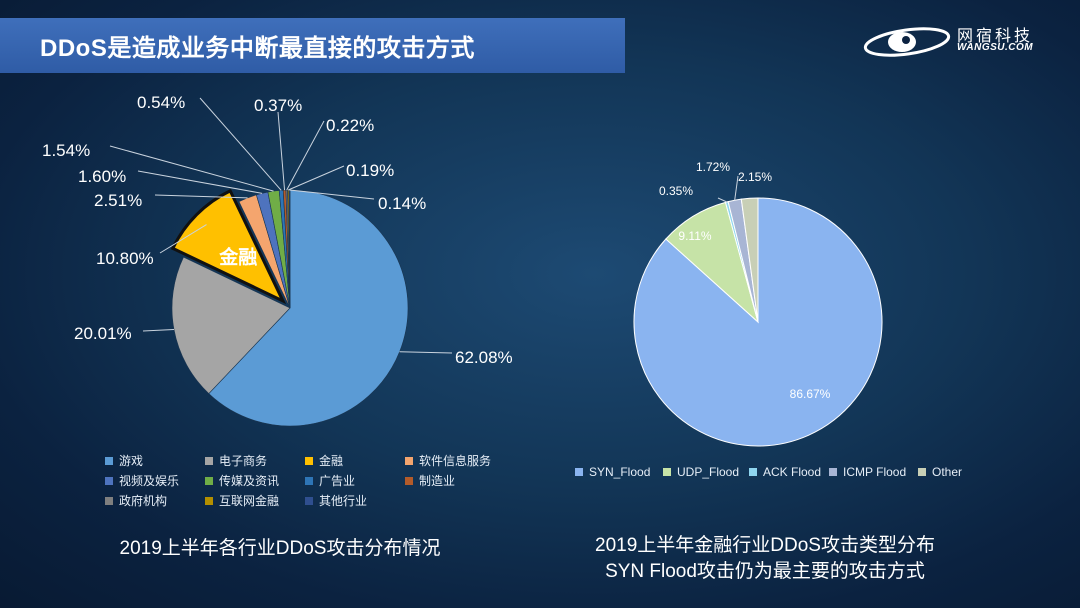  I want to click on legend-item-8: 政府机构, so click(136, 500).